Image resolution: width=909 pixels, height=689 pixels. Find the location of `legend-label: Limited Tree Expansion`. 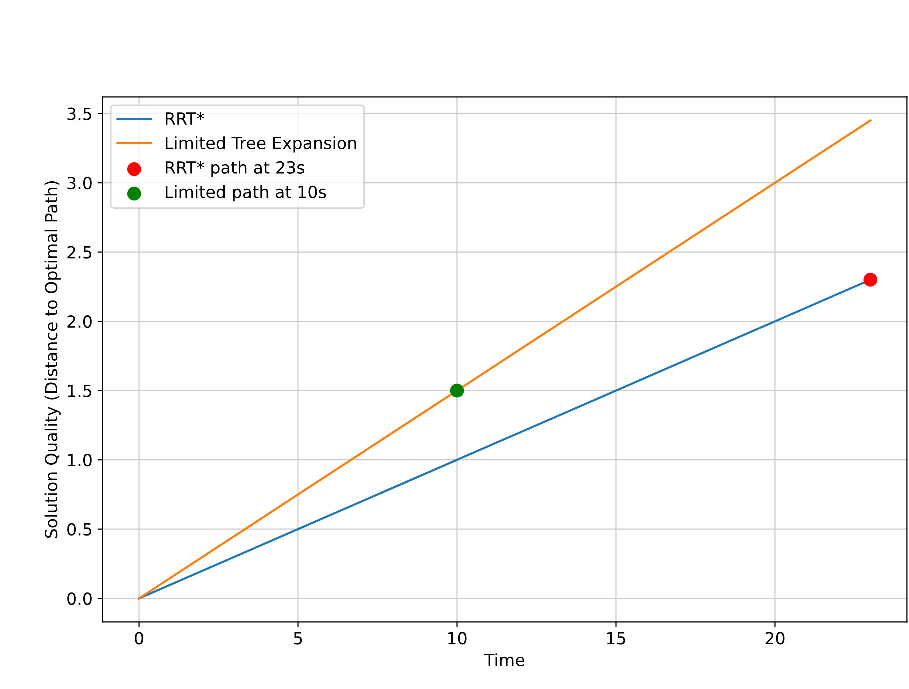

legend-label: Limited Tree Expansion is located at coordinates (261, 144).